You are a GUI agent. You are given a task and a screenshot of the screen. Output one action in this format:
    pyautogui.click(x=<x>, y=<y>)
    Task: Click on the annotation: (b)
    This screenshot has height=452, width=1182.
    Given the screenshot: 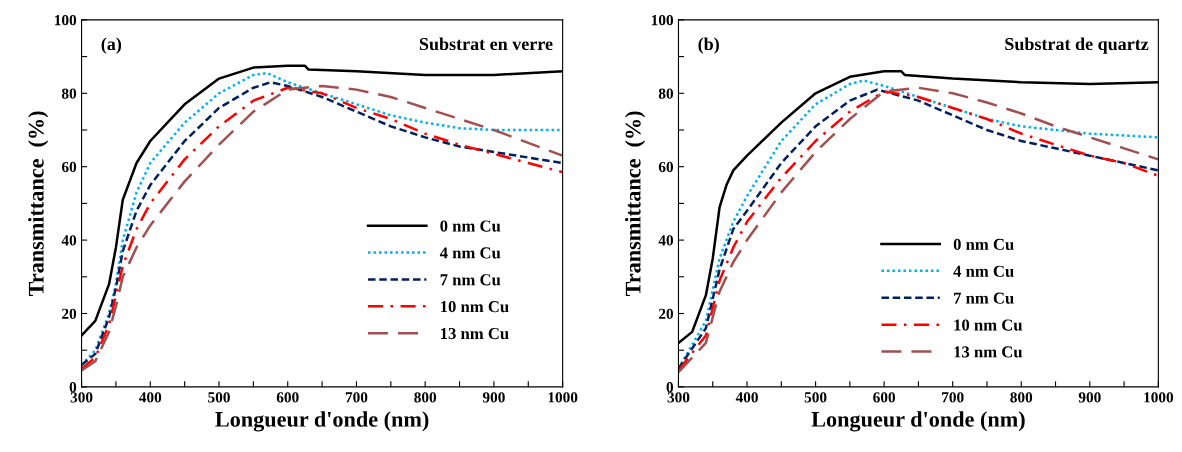 What is the action you would take?
    pyautogui.click(x=708, y=45)
    